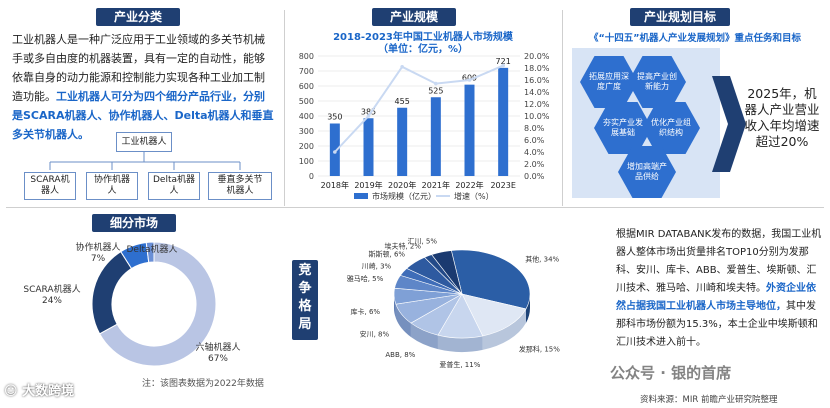  I want to click on tree-leaf-scara: SCARA机器人, so click(50, 186).